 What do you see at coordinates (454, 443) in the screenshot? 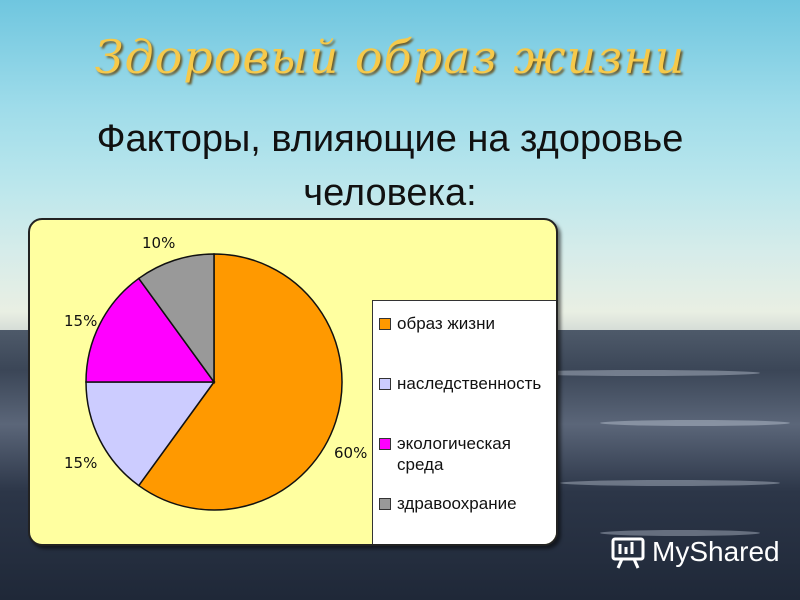
I see `legend-label-line: экологическая` at bounding box center [454, 443].